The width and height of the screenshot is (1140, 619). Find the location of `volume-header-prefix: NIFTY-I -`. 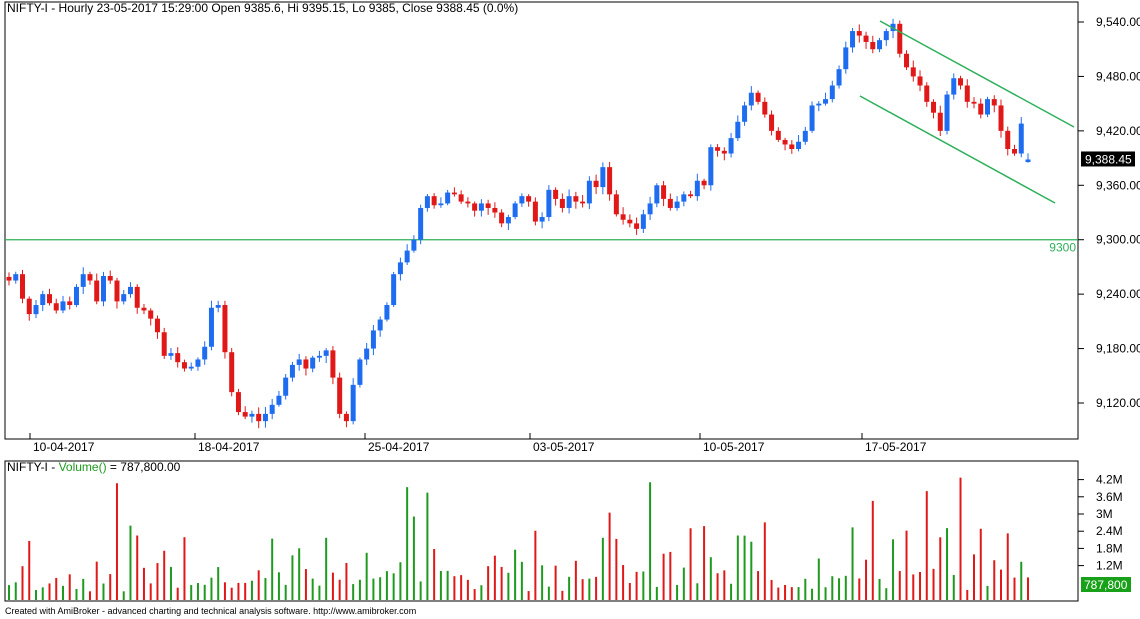

volume-header-prefix: NIFTY-I - is located at coordinates (33, 467).